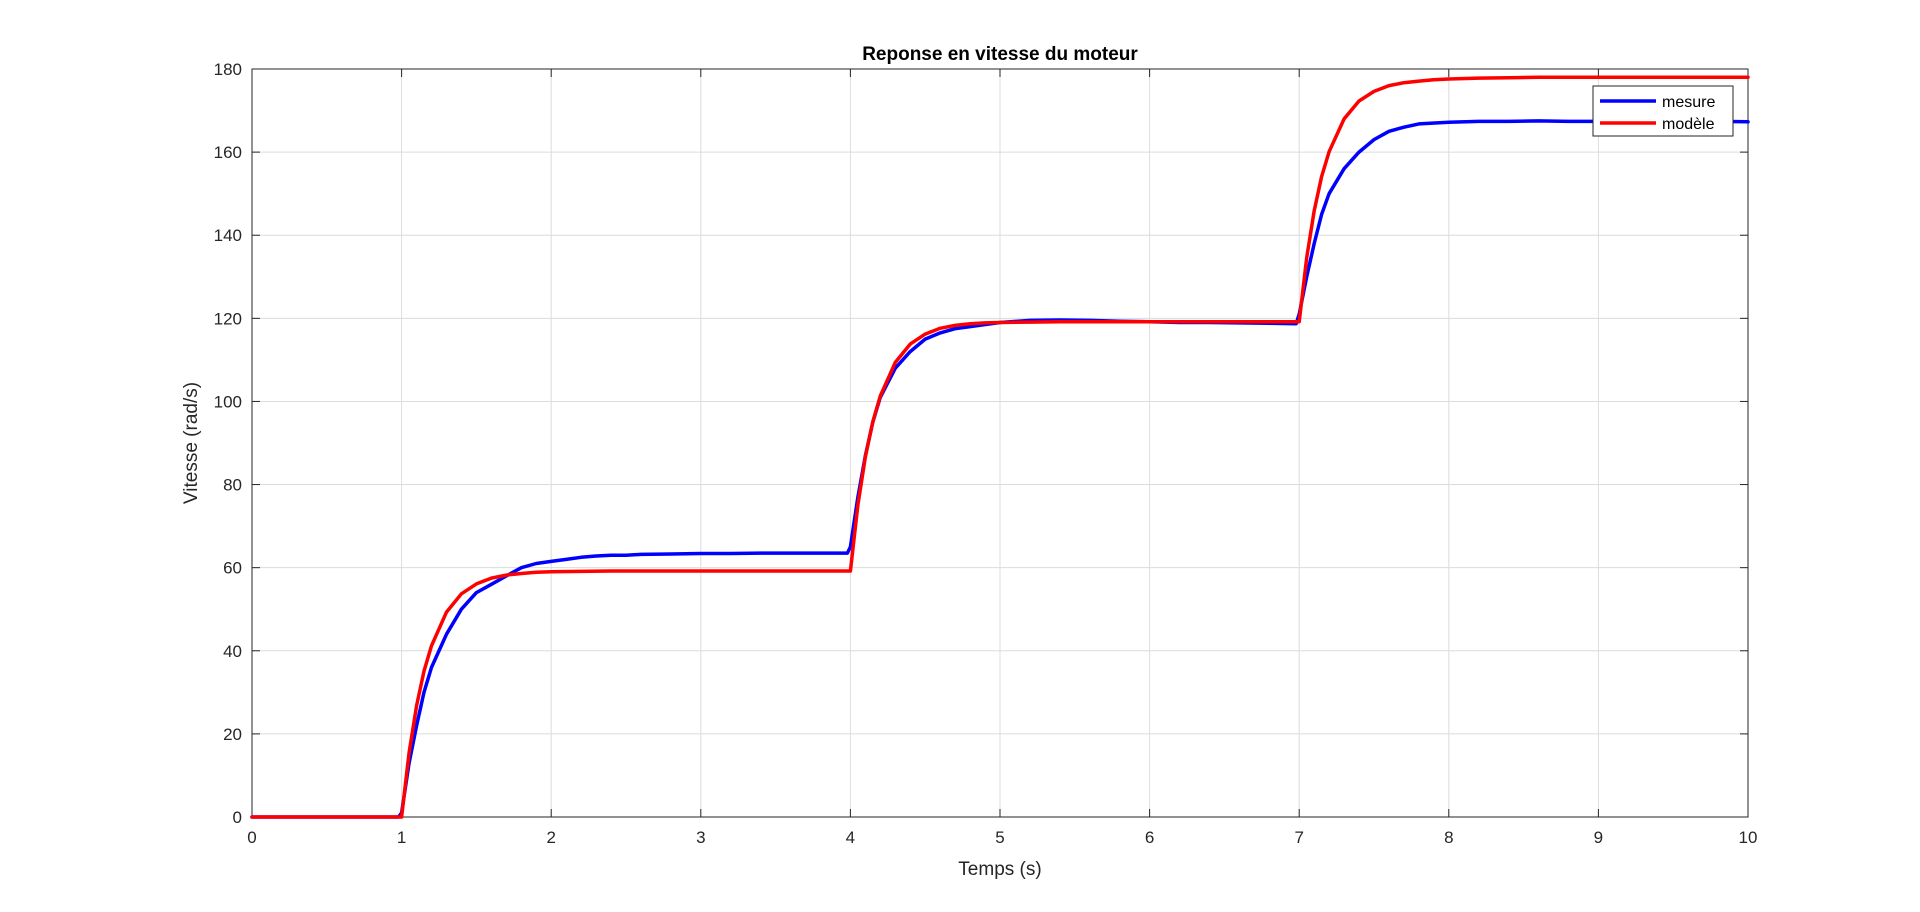 The height and width of the screenshot is (912, 1920). I want to click on y-tick-label: 80, so click(232, 485).